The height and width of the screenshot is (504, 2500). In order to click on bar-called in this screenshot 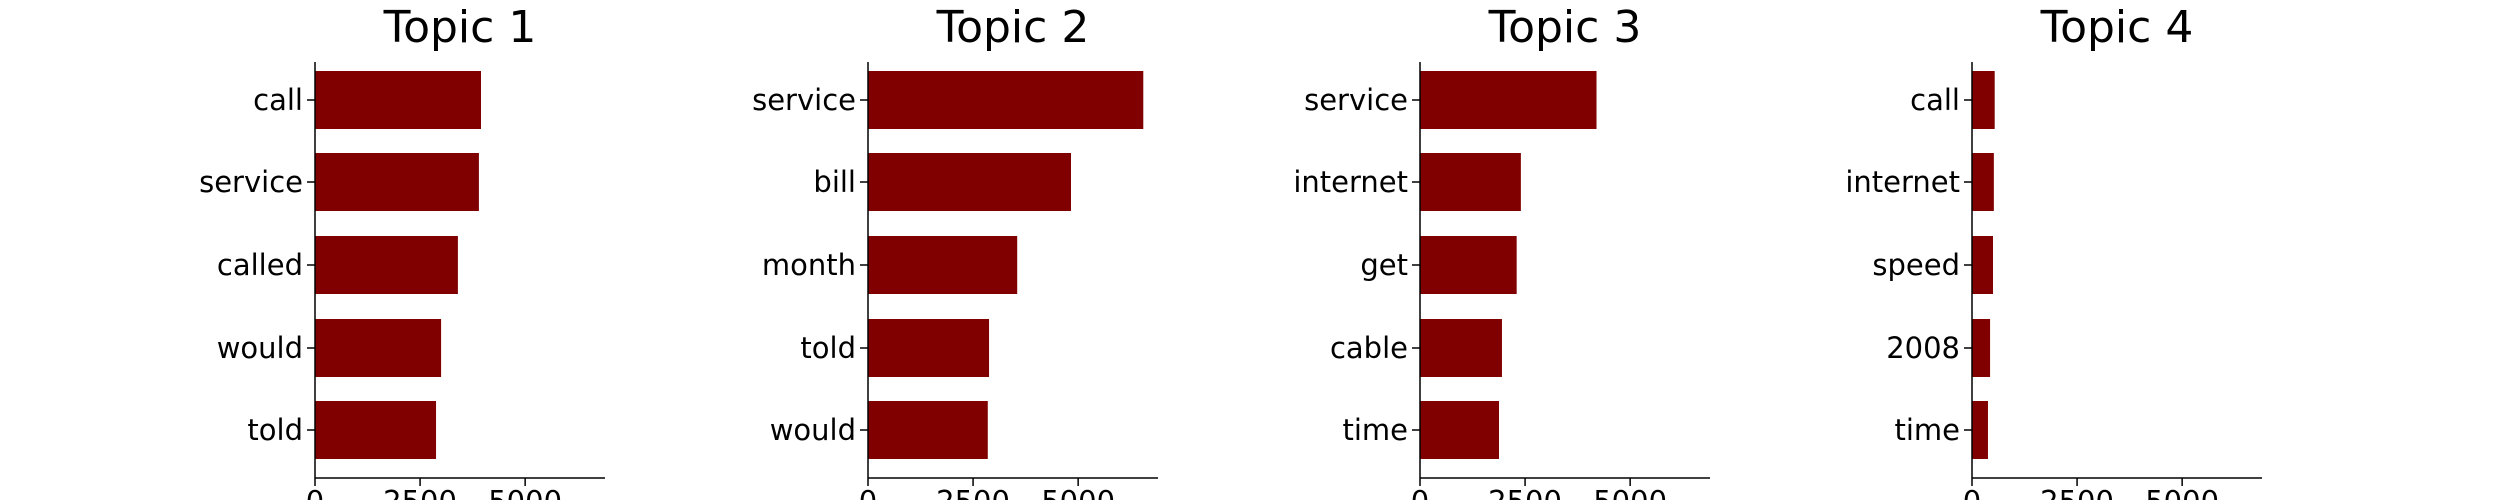, I will do `click(386, 265)`.